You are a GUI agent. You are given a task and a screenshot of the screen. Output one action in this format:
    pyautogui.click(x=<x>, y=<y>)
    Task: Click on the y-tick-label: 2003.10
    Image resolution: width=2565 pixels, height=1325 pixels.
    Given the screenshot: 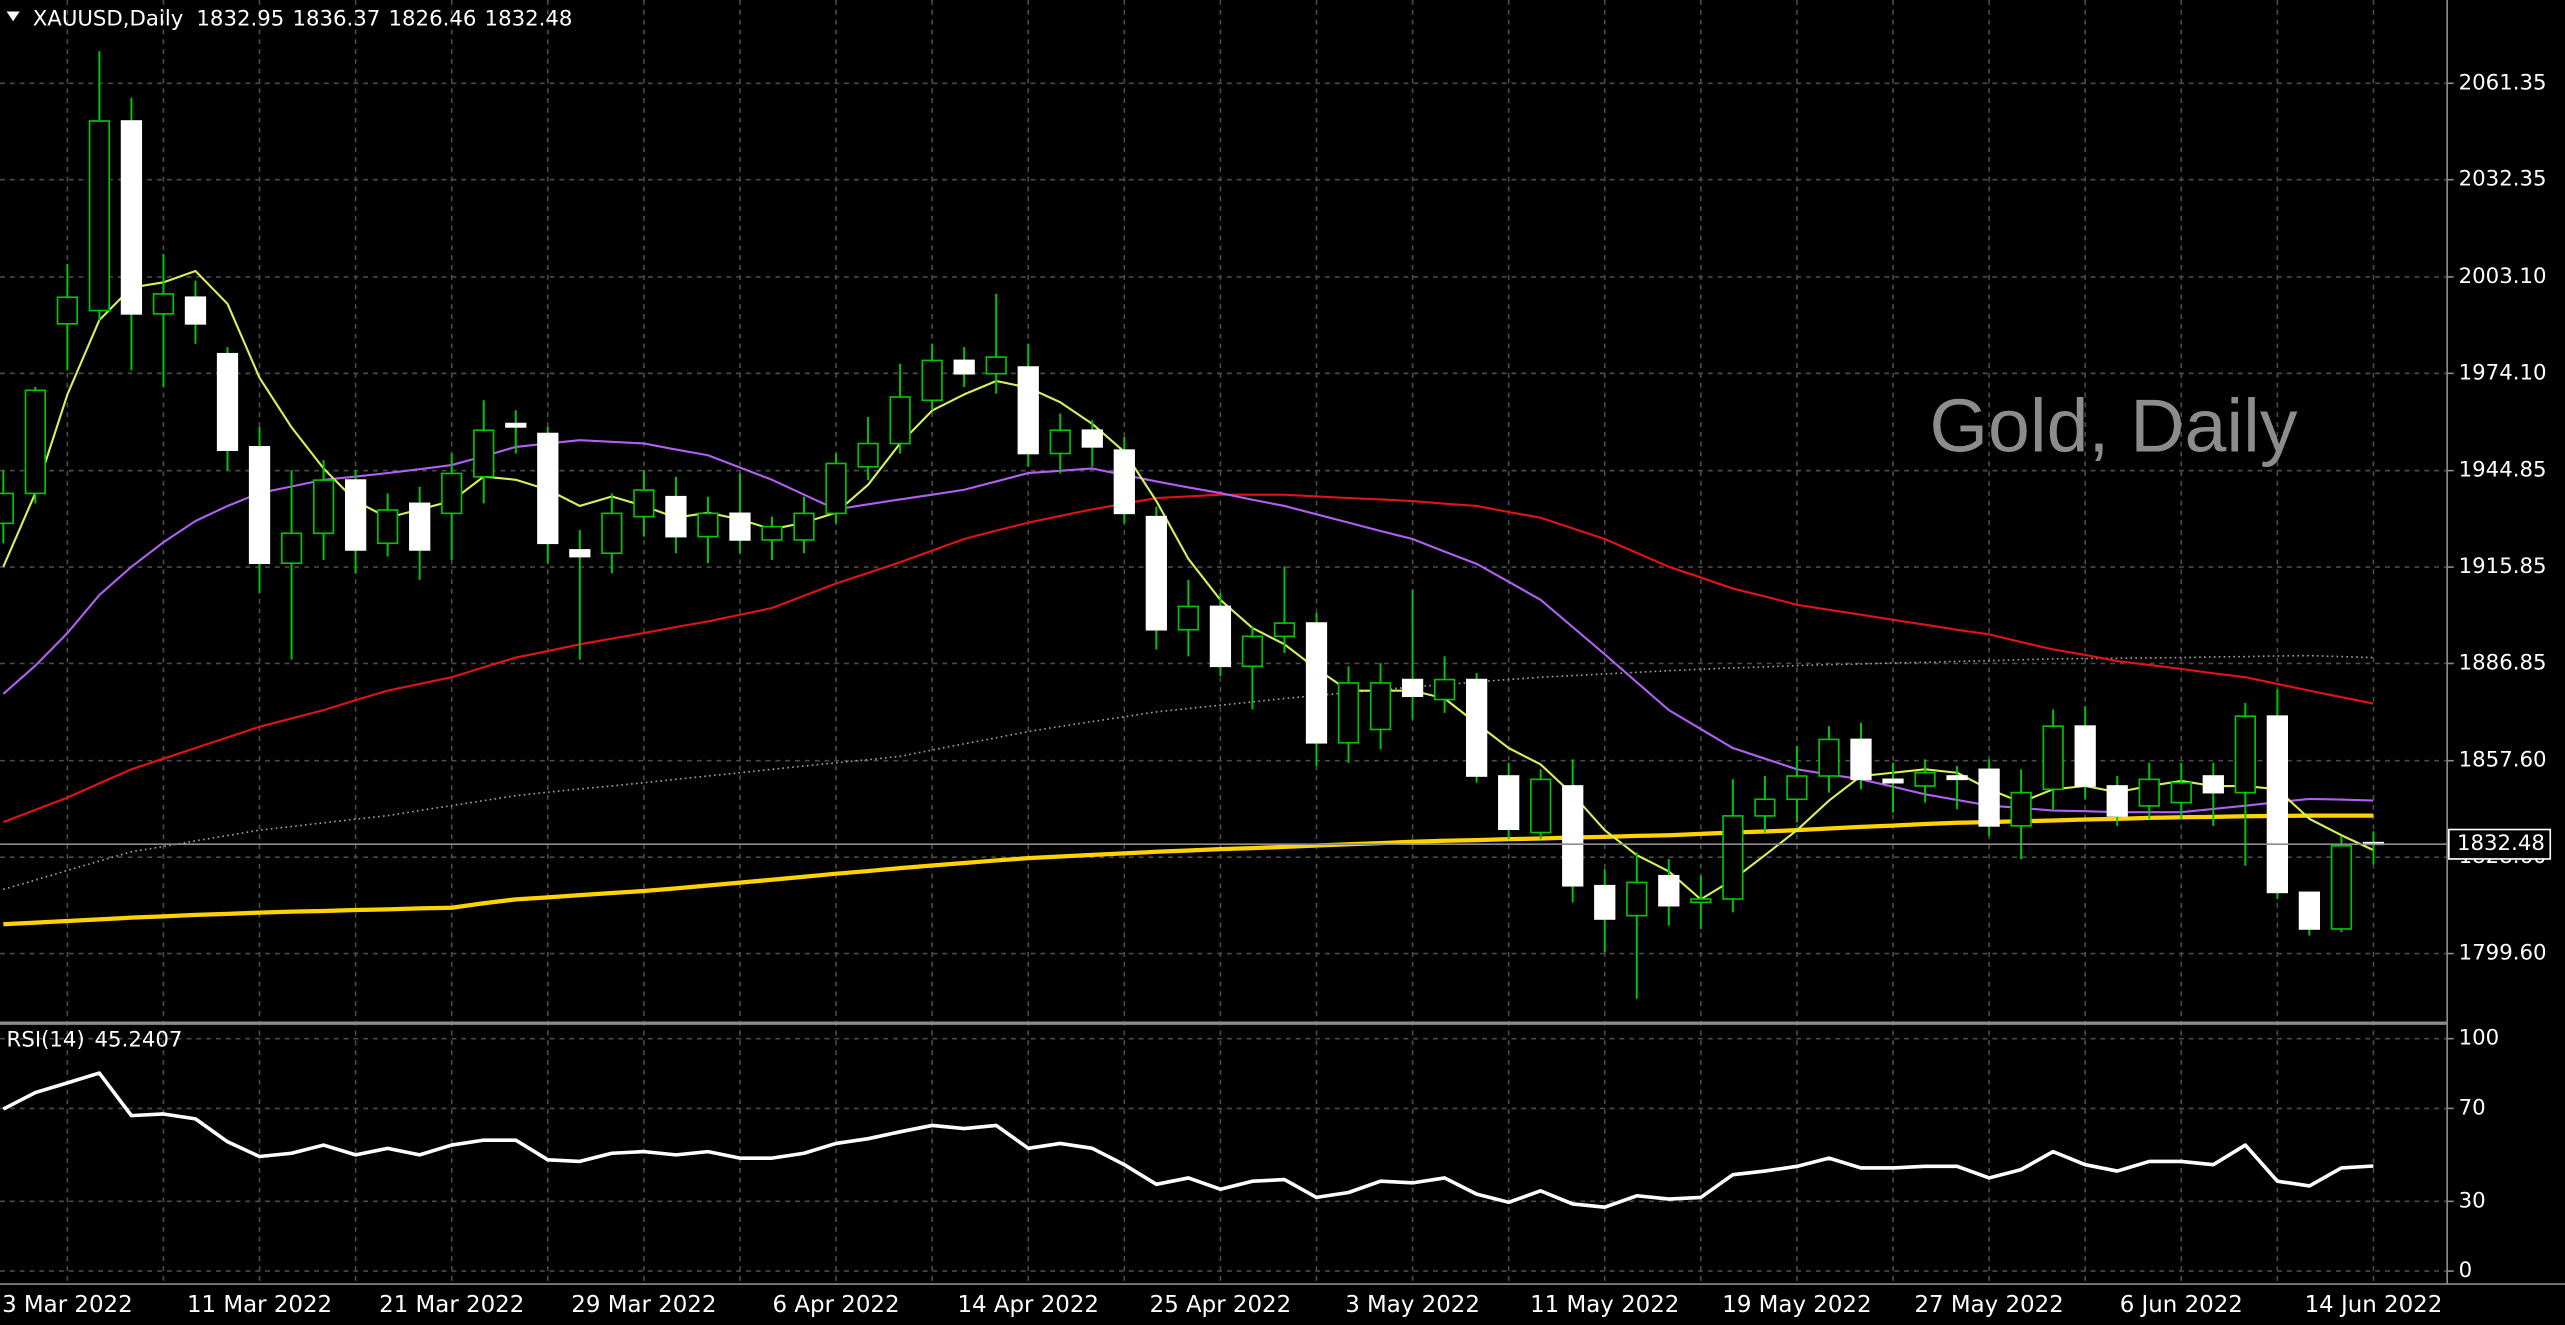 What is the action you would take?
    pyautogui.click(x=2503, y=276)
    